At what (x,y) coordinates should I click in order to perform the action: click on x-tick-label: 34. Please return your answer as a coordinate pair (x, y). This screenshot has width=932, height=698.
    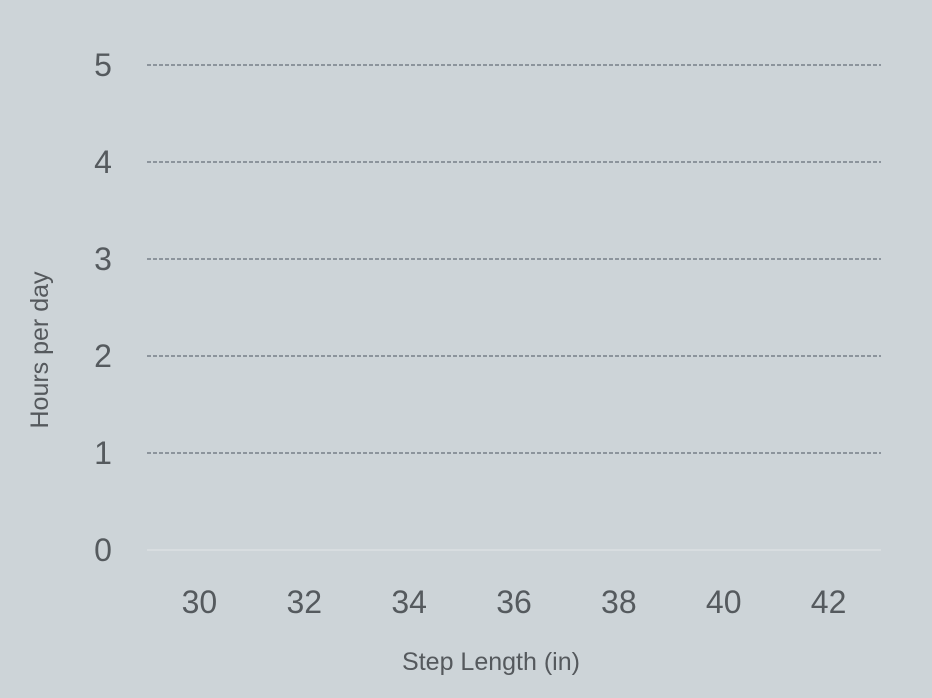
    Looking at the image, I should click on (409, 602).